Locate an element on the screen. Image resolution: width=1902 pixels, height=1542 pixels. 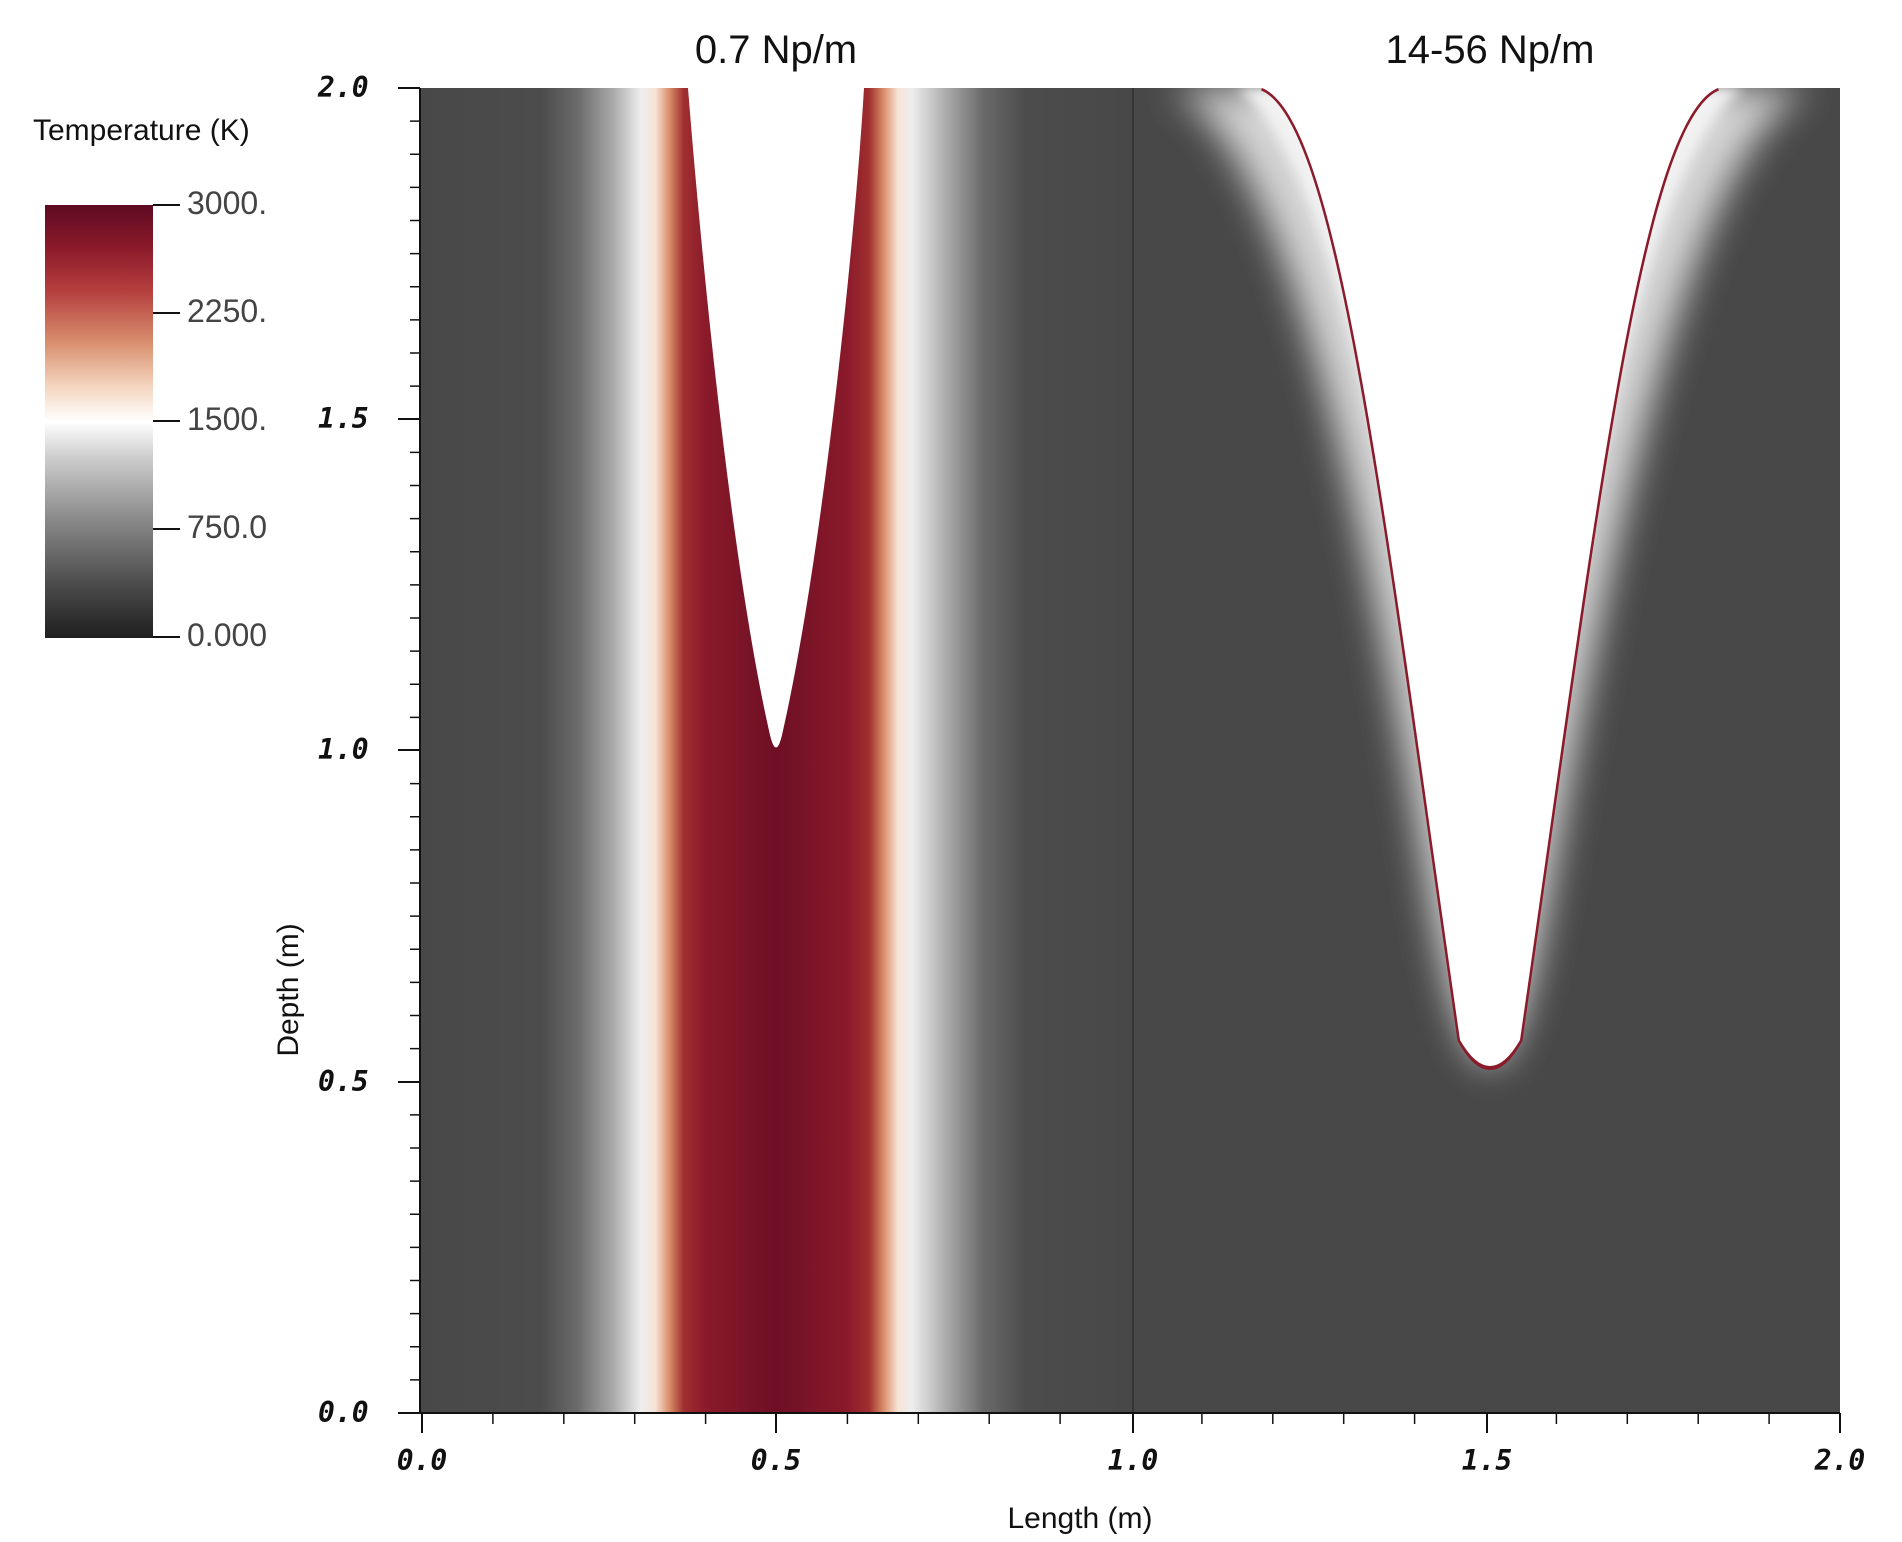
colorbar-tick-label: 750.0 is located at coordinates (227, 527).